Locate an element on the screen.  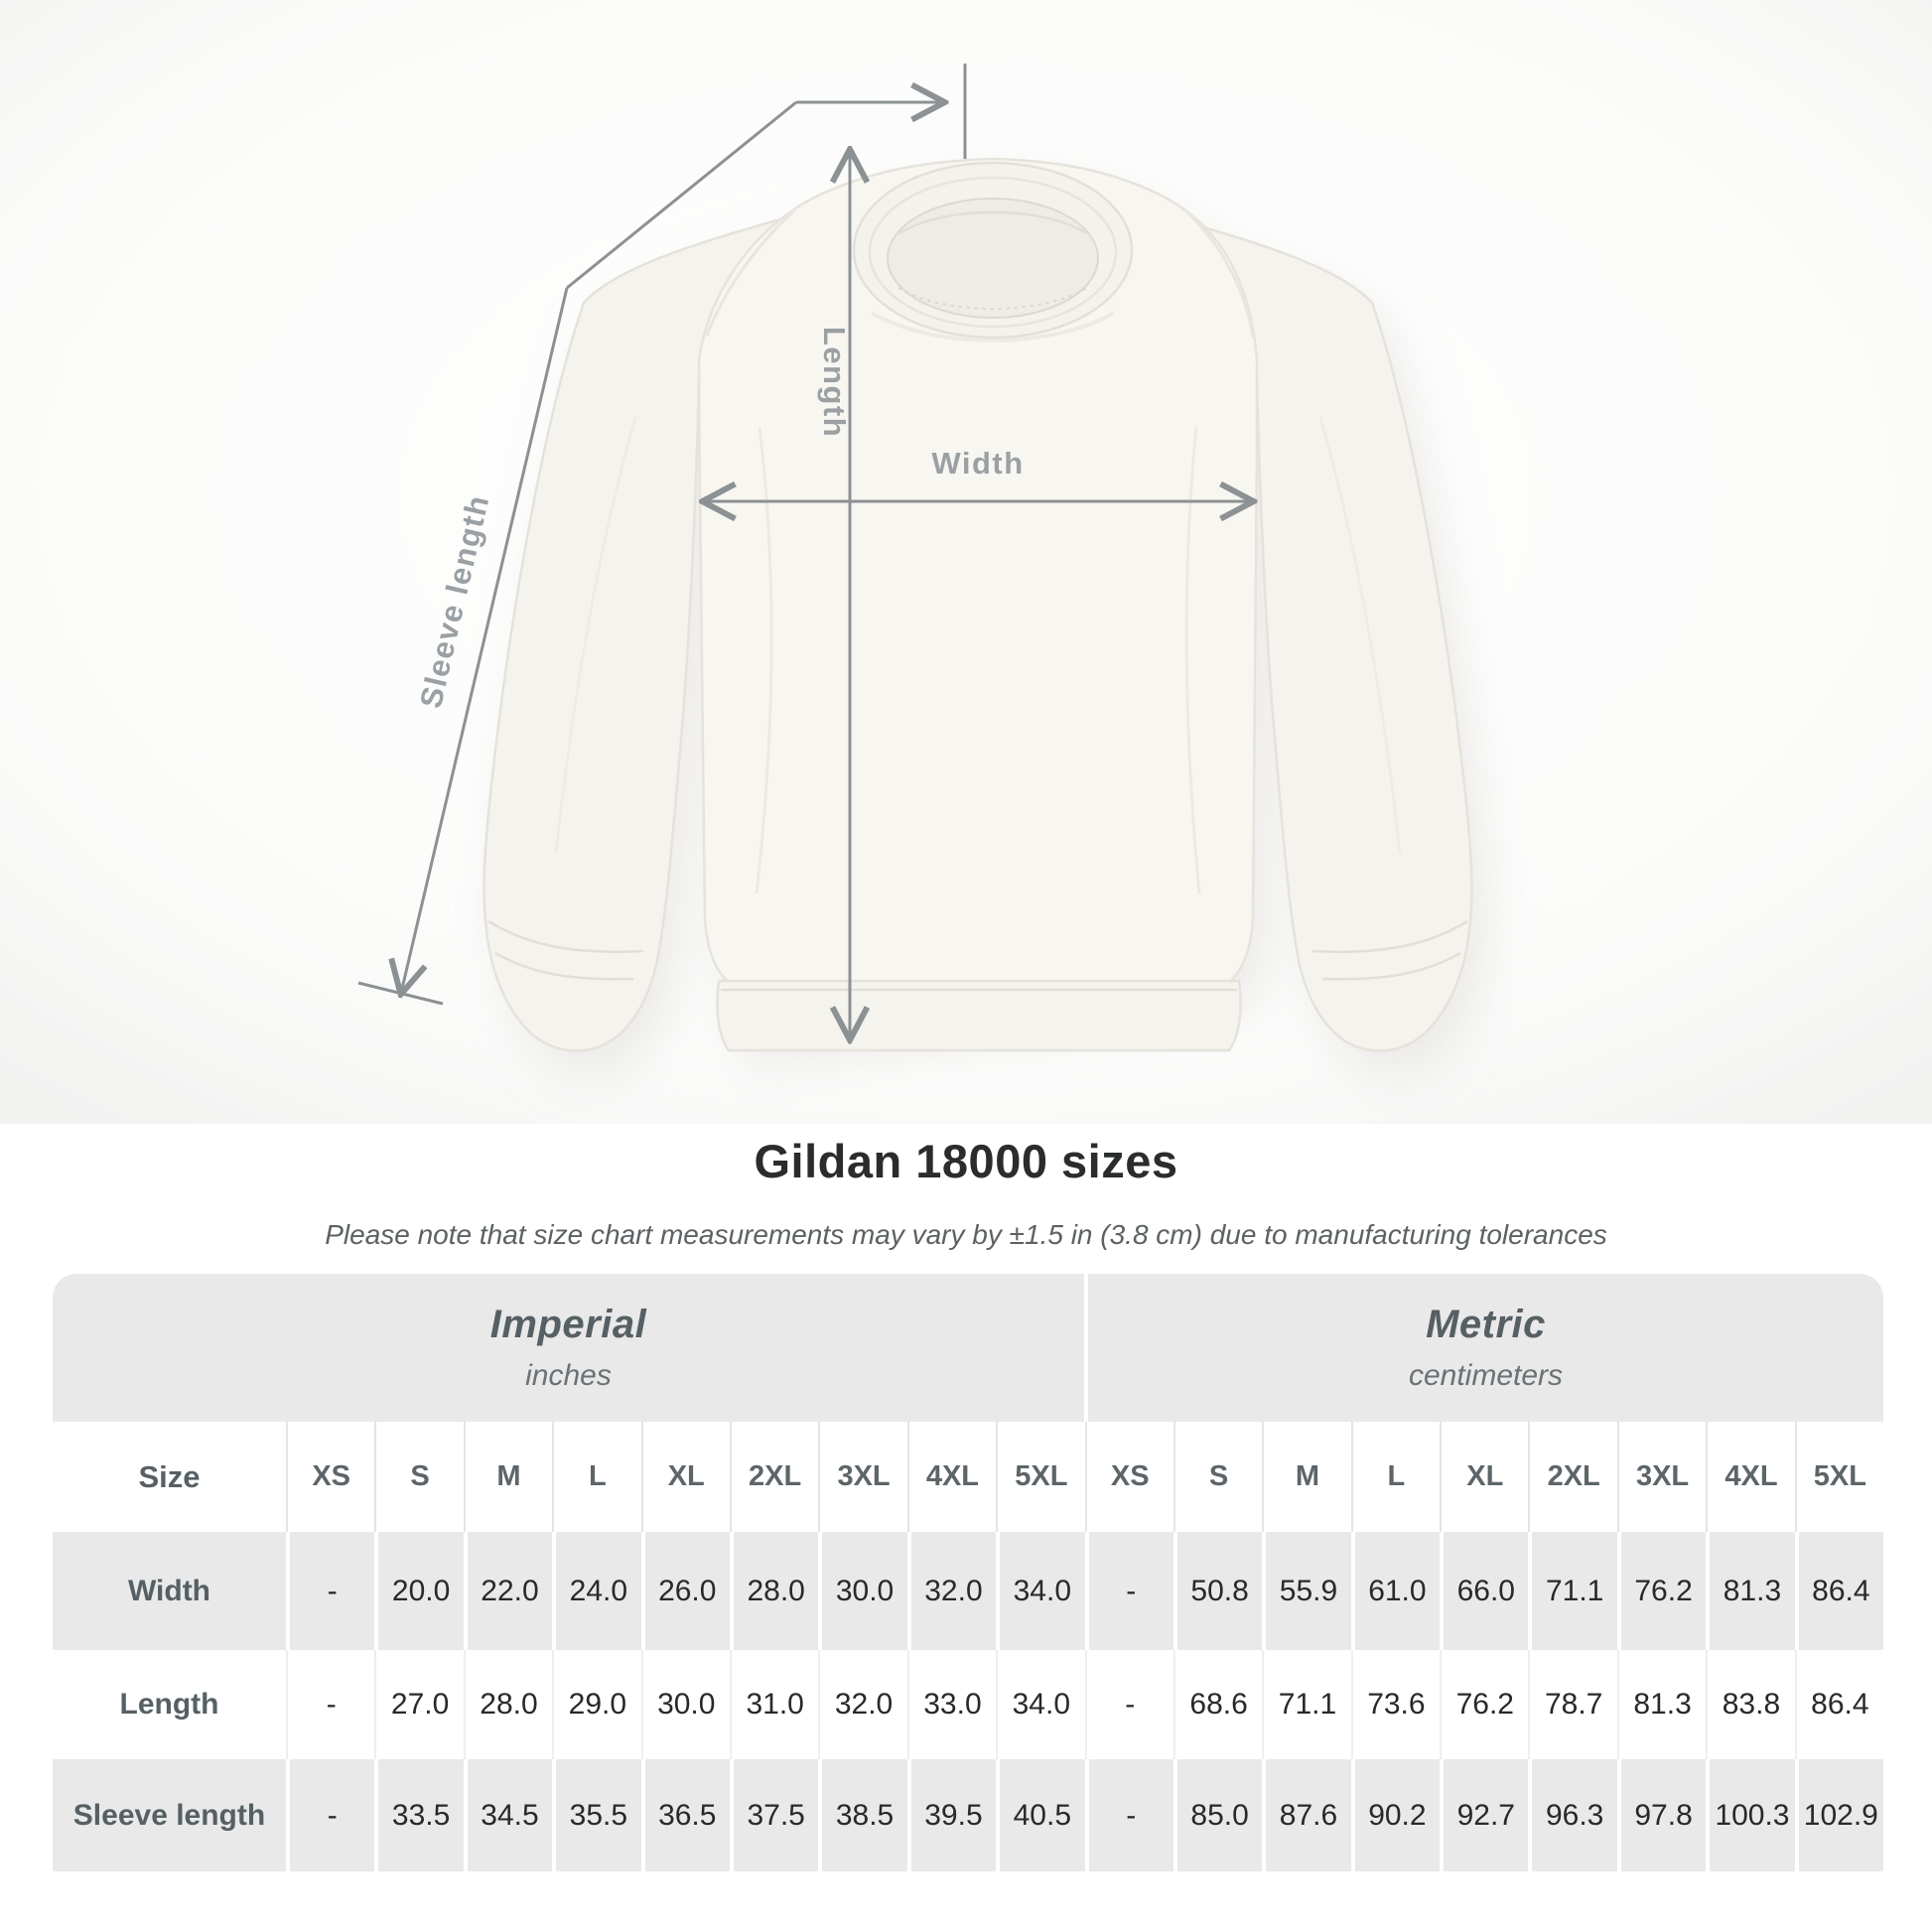
width-label: Width is located at coordinates (978, 464).